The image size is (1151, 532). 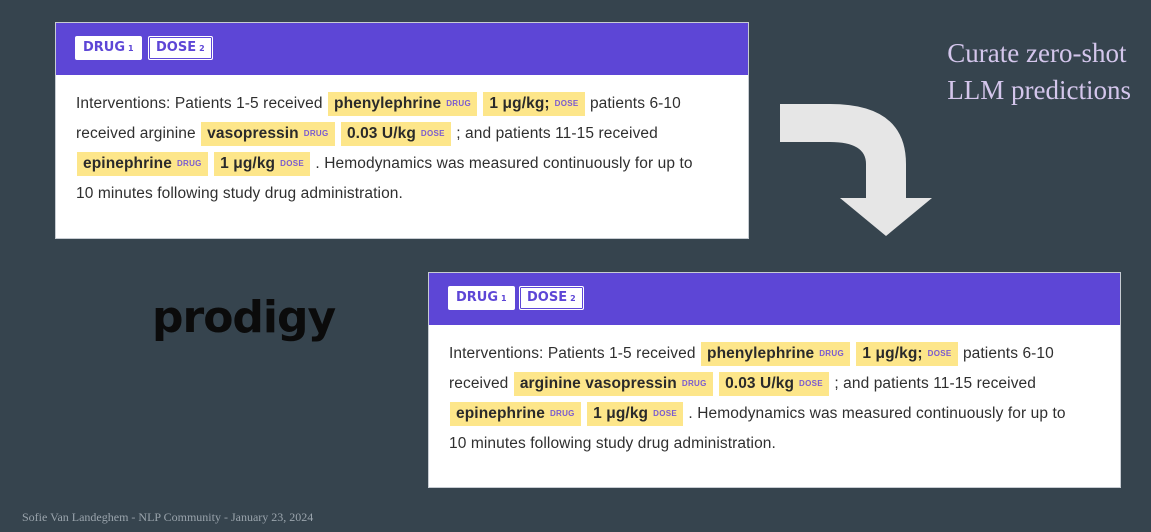 I want to click on entity-text: vasopressin, so click(x=253, y=133).